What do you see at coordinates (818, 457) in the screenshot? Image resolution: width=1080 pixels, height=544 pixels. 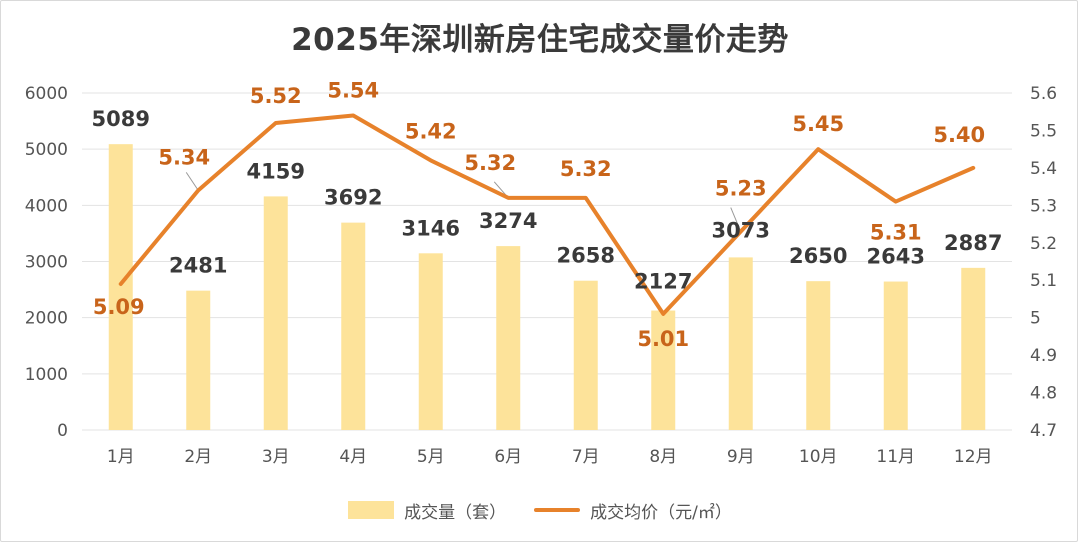 I see `x-tick-label: 10月` at bounding box center [818, 457].